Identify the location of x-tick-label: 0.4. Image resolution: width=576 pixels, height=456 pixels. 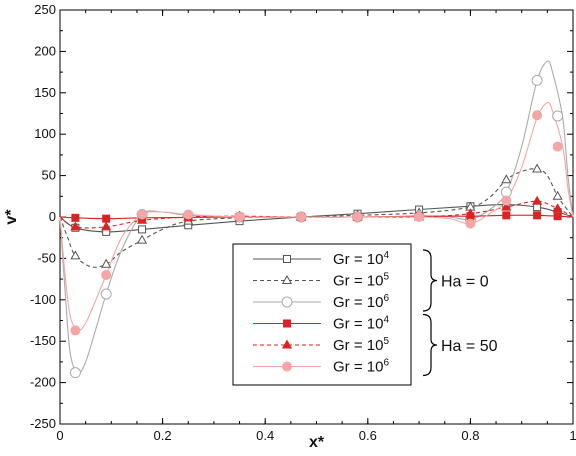
(265, 435).